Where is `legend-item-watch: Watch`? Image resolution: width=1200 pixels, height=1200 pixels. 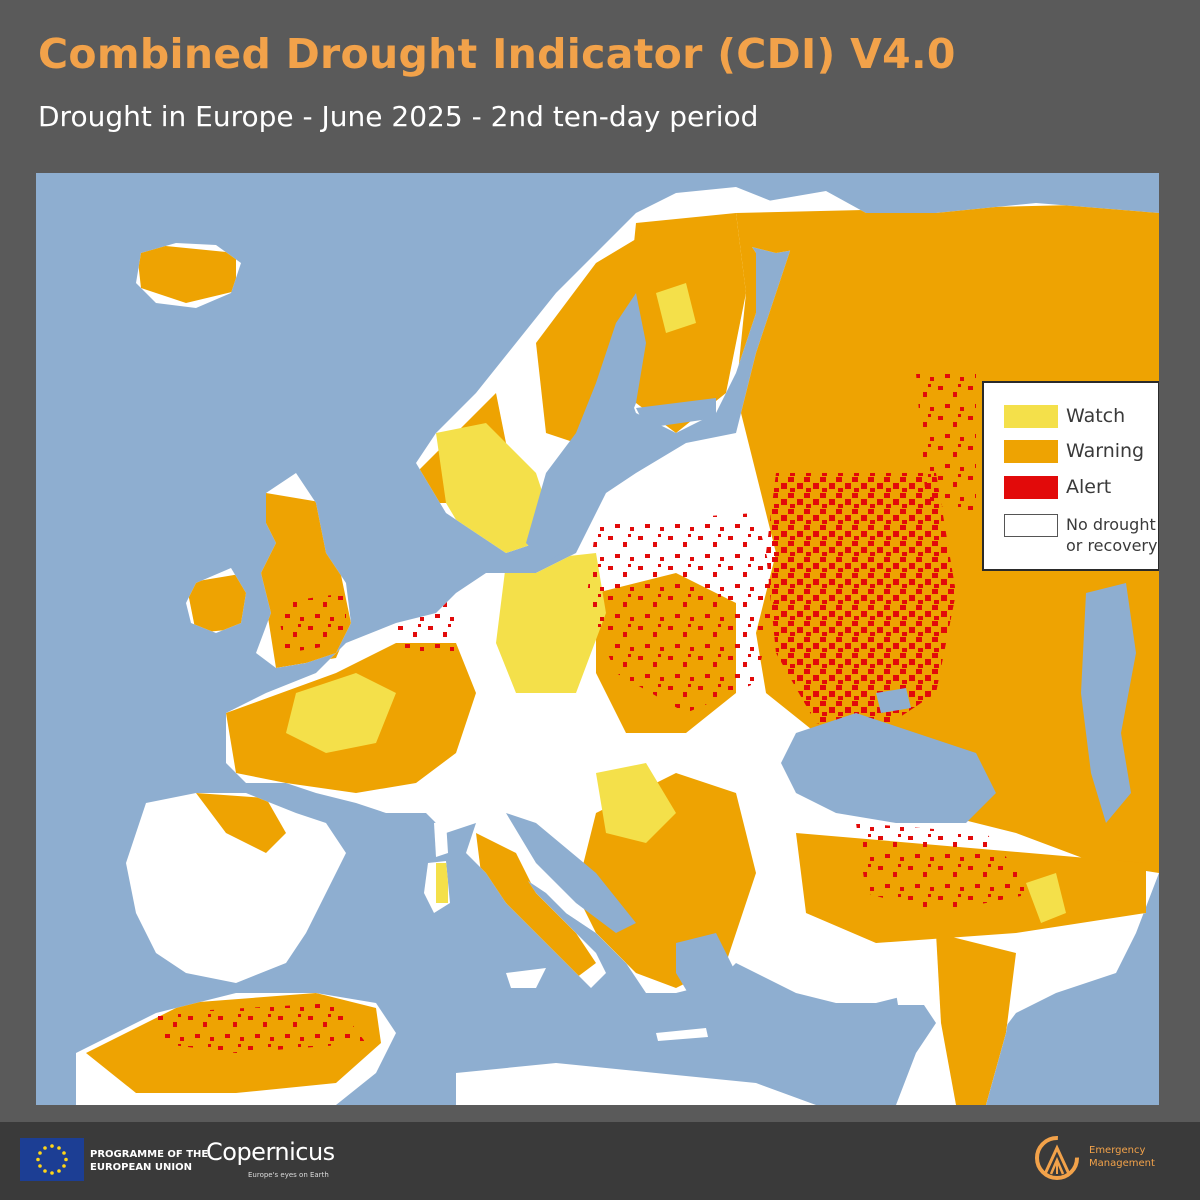 legend-item-watch: Watch is located at coordinates (1064, 416).